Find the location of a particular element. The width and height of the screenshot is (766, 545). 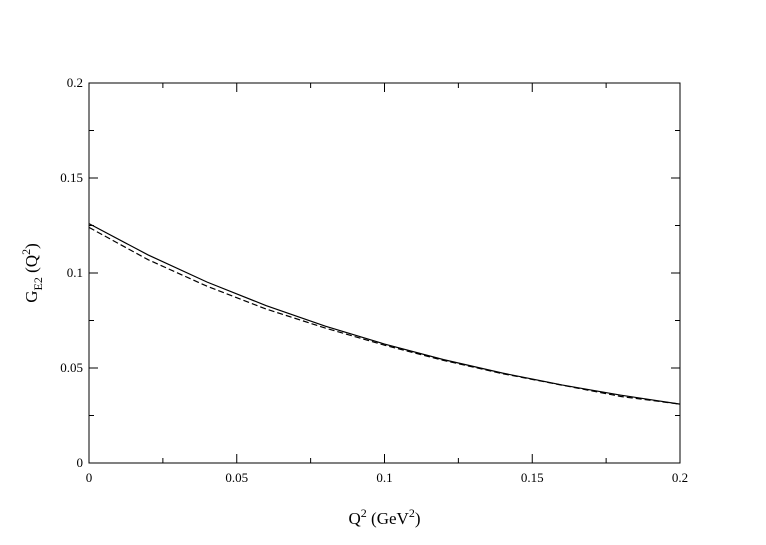

y-axis-label-part: G is located at coordinates (31, 296).